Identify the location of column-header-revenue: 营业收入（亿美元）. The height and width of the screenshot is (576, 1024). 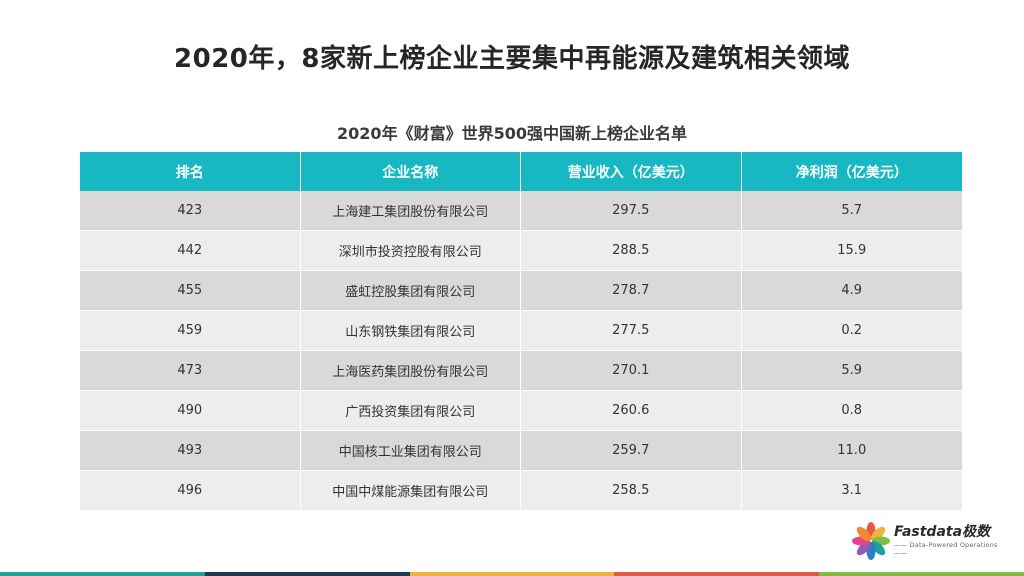
(631, 171).